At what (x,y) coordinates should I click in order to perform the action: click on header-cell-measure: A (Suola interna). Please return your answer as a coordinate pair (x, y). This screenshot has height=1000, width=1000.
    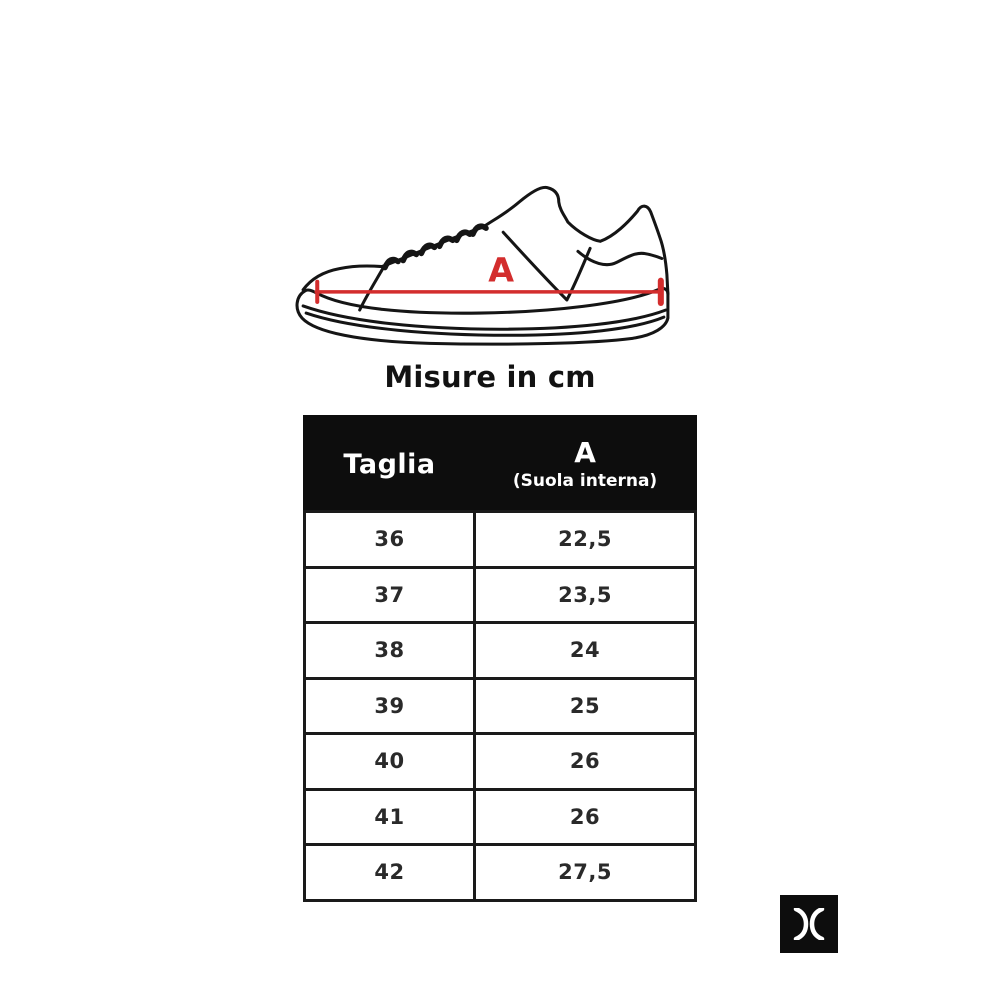
    Looking at the image, I should click on (585, 464).